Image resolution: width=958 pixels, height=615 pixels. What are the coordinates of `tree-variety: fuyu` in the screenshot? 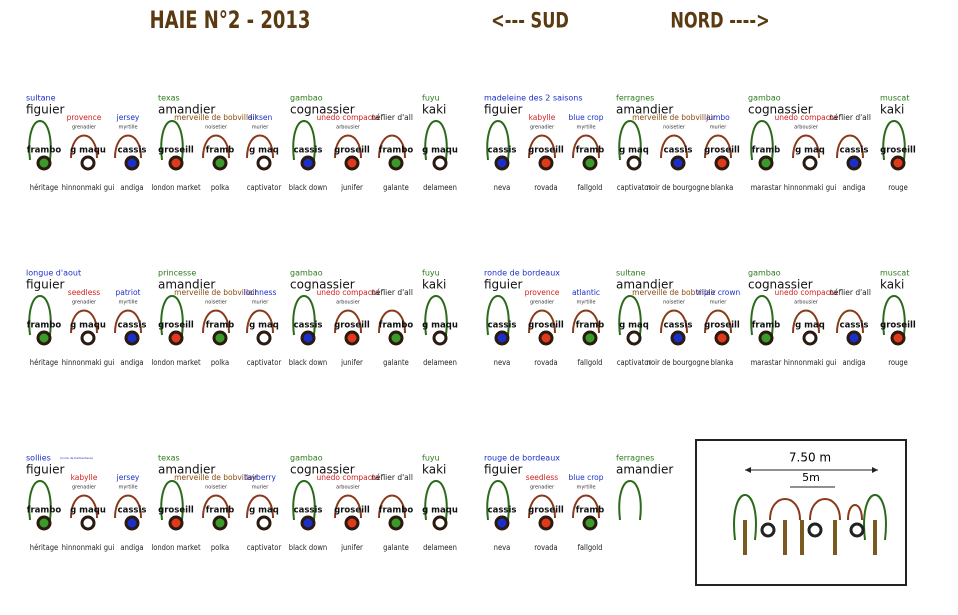 It's located at (431, 273).